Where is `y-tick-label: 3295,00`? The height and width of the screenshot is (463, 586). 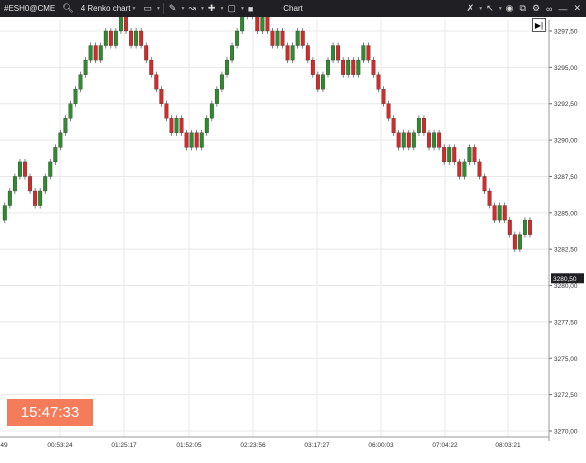
y-tick-label: 3295,00 is located at coordinates (566, 68).